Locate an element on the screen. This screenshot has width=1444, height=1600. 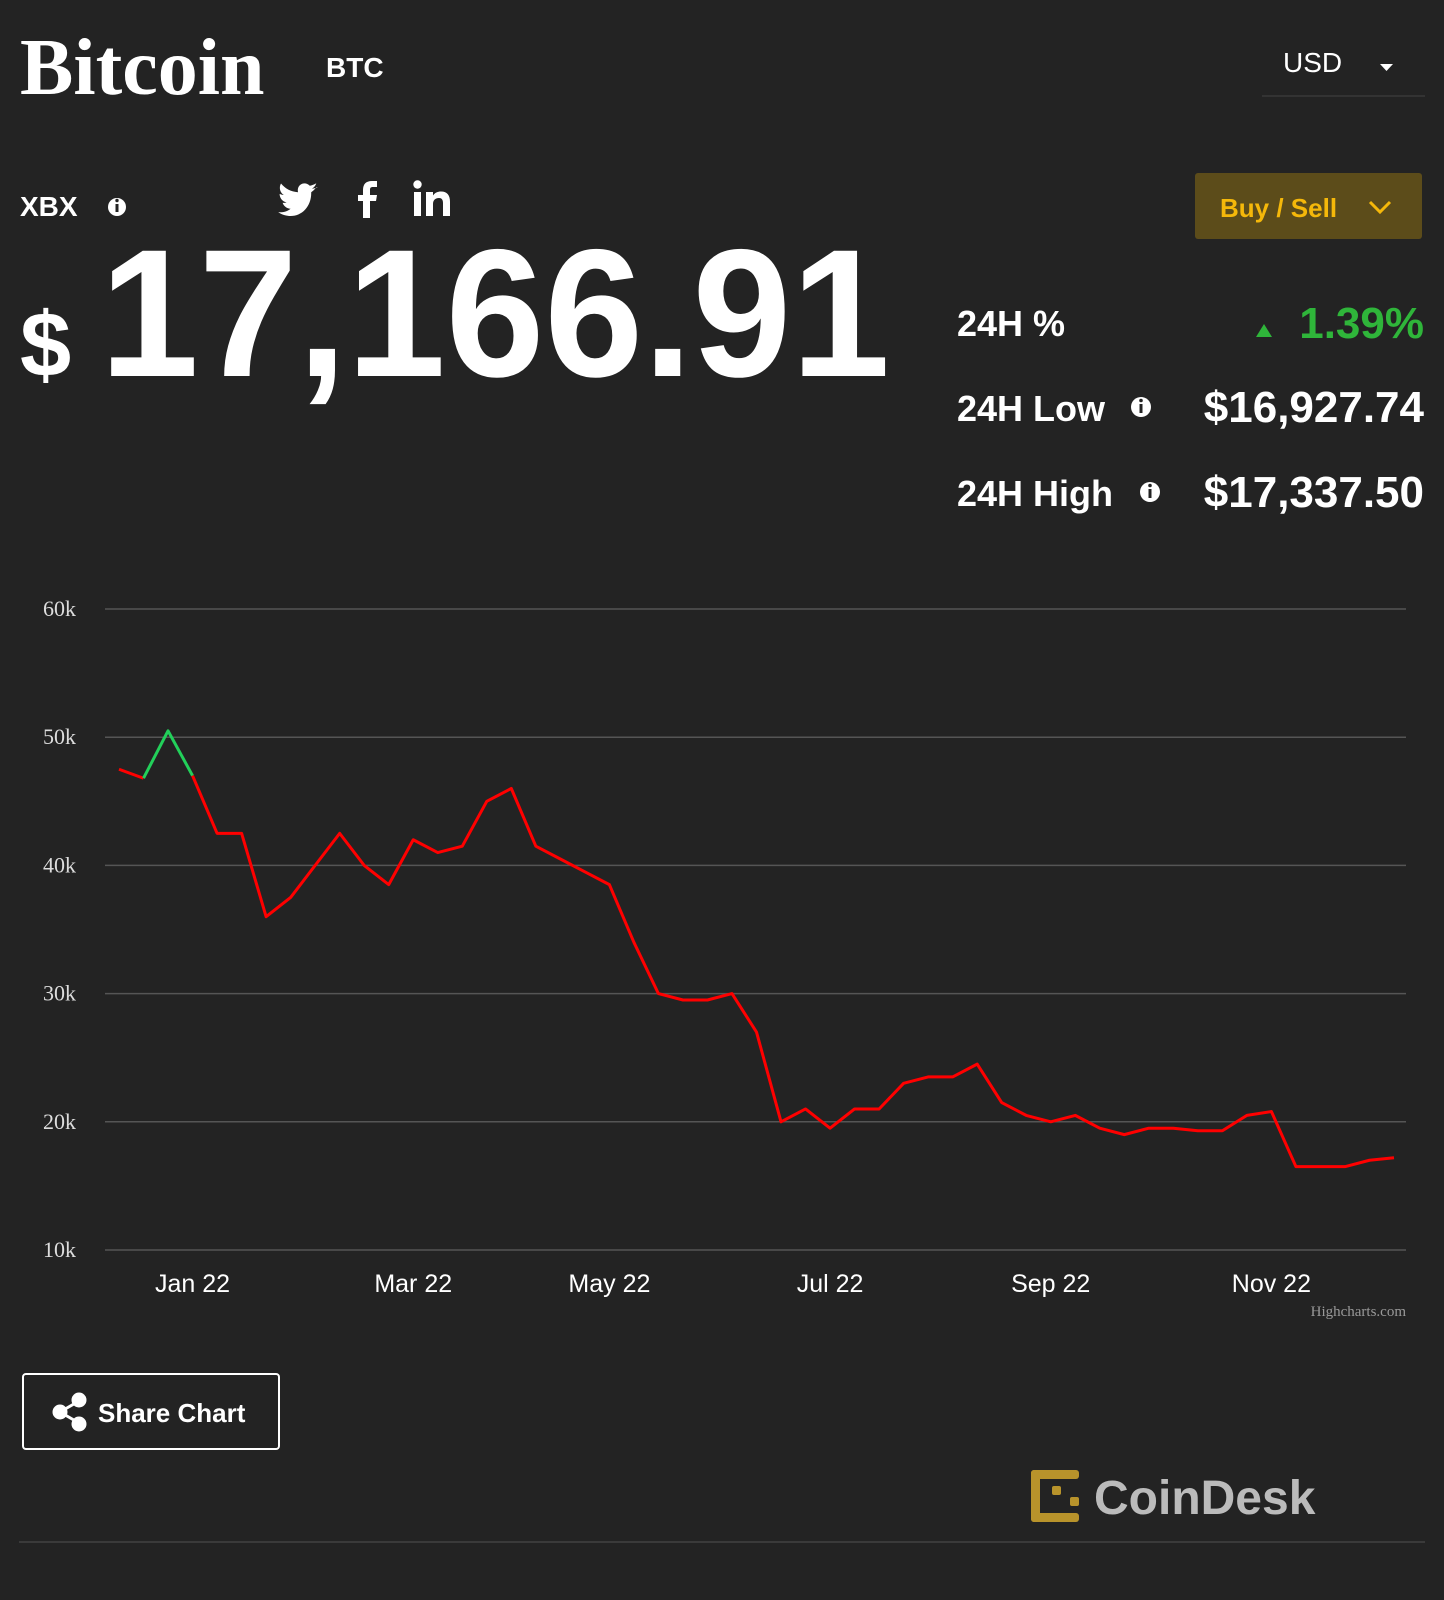
brand-logo: CoinDesk is located at coordinates (1173, 1497).